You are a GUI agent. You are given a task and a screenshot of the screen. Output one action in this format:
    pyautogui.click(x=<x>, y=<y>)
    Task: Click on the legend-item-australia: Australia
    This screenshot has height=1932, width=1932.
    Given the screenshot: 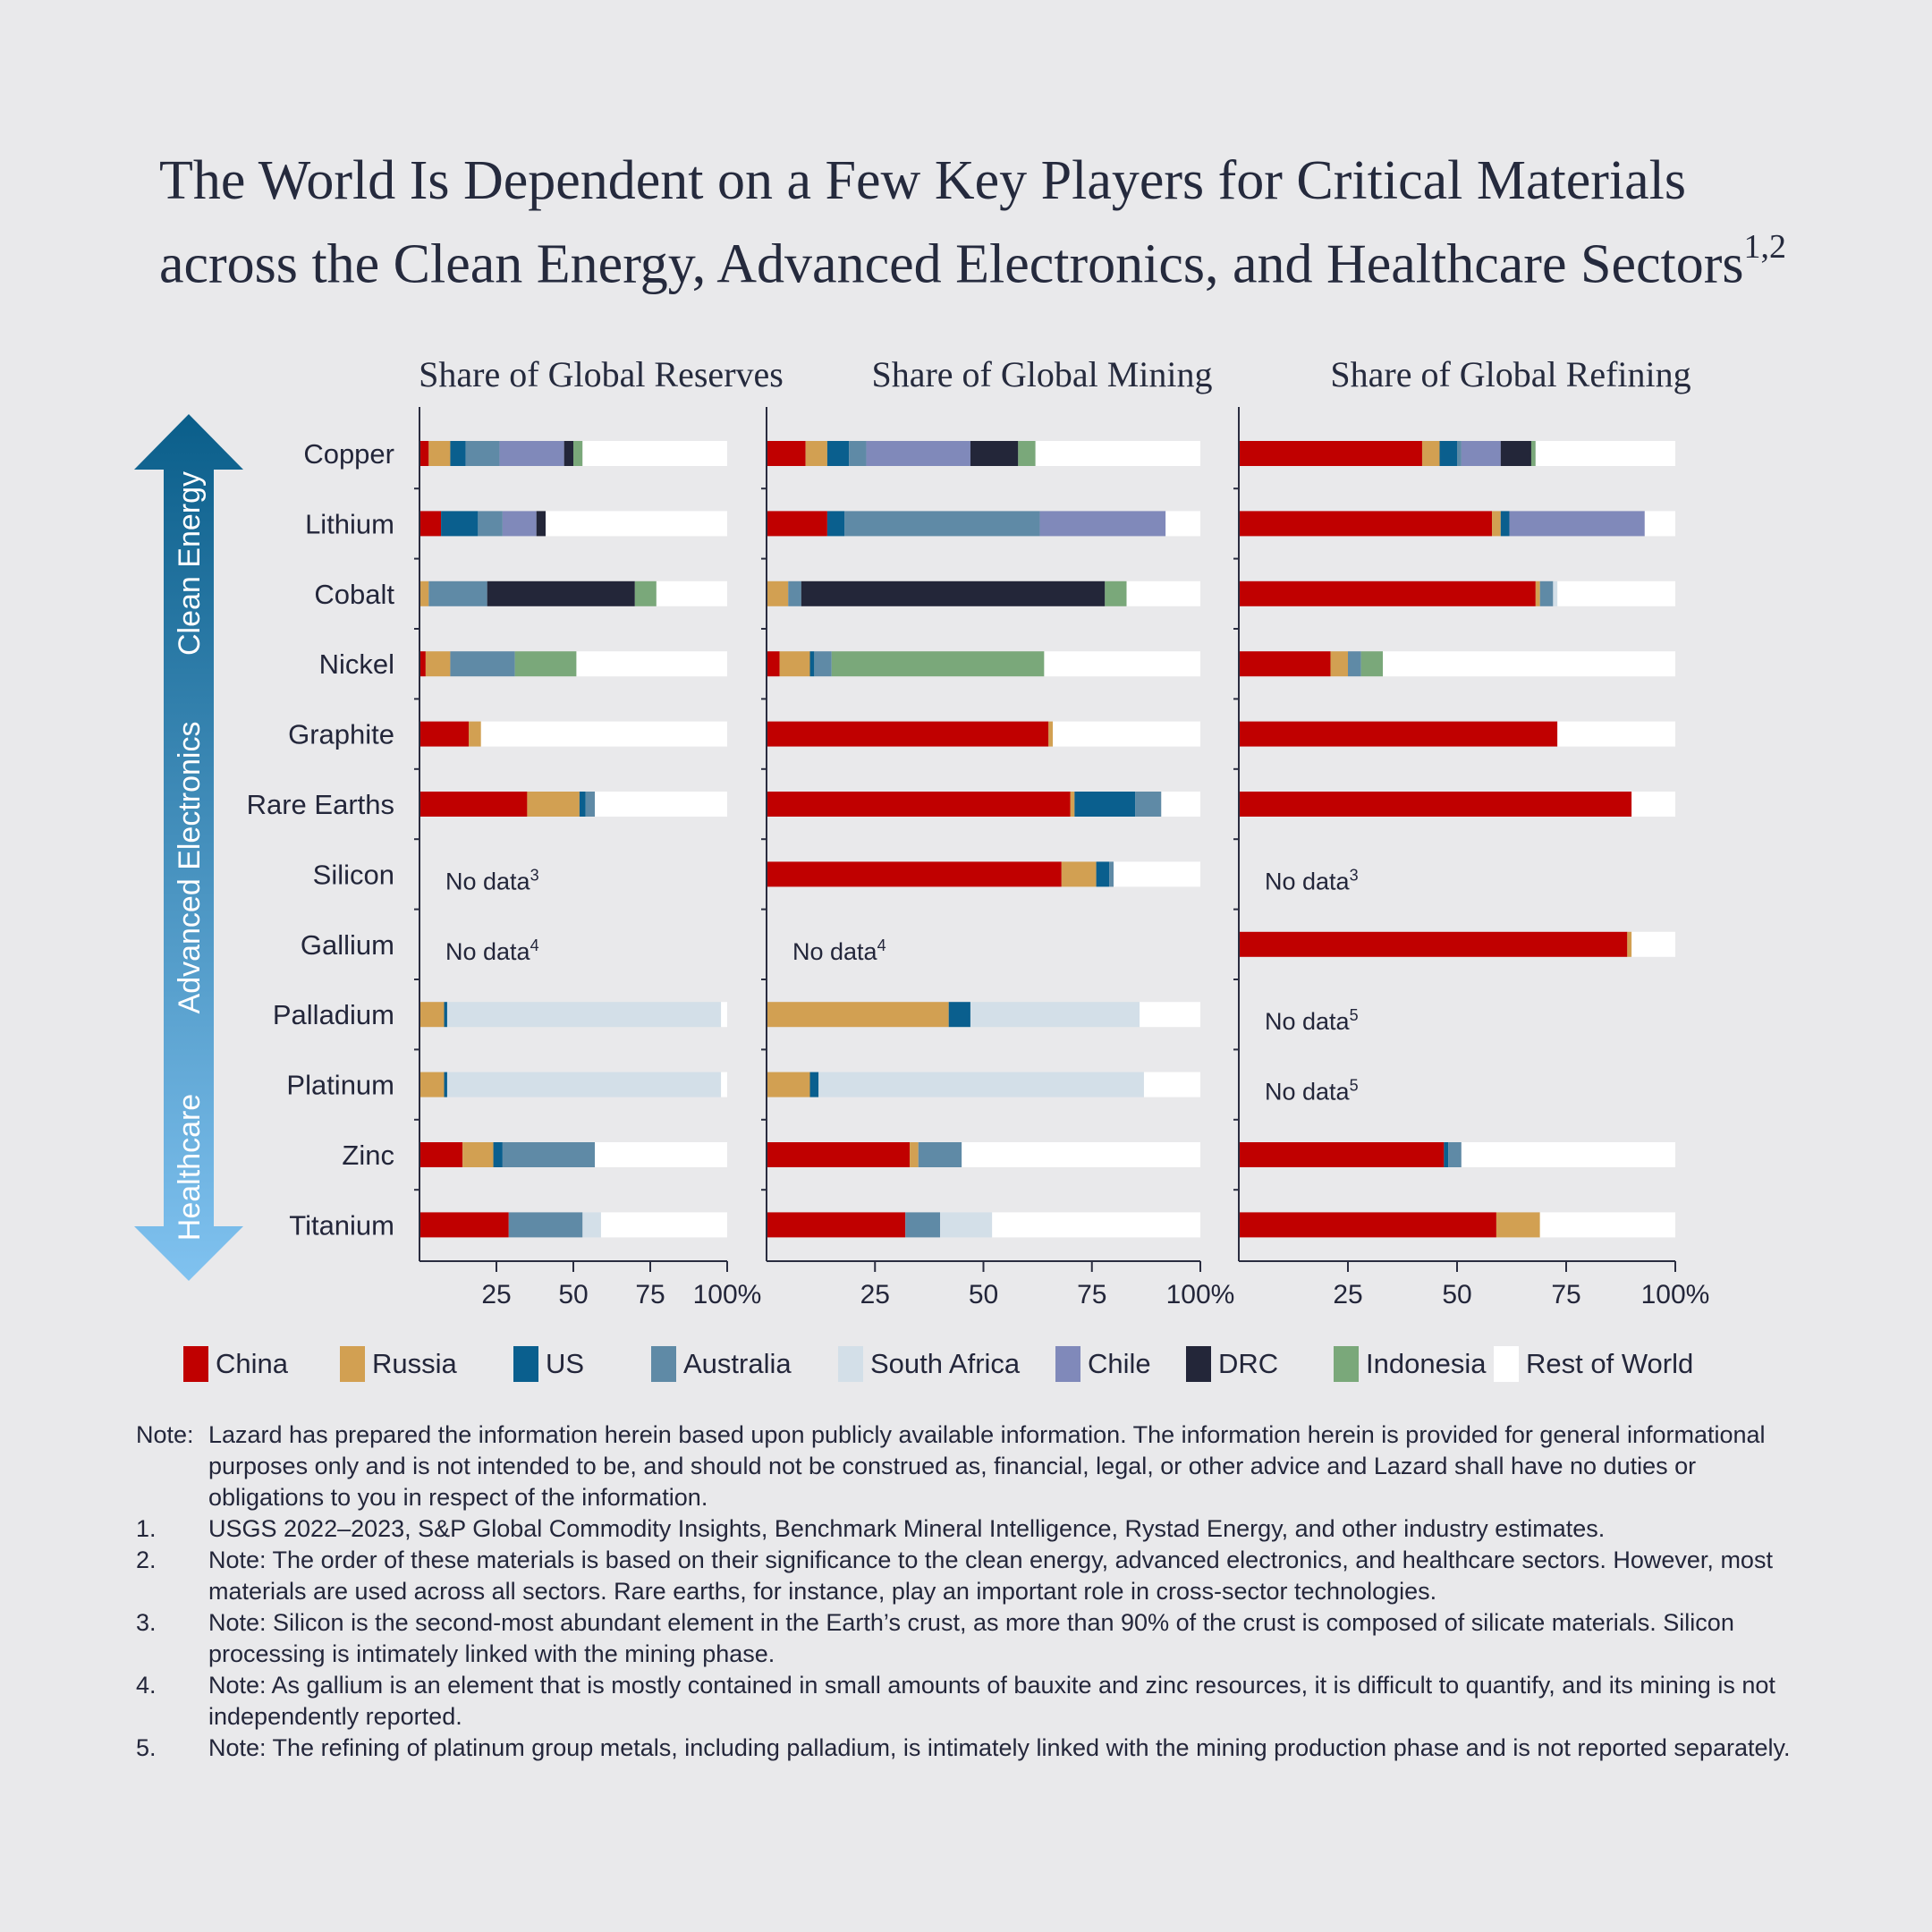 What is the action you would take?
    pyautogui.click(x=721, y=1364)
    